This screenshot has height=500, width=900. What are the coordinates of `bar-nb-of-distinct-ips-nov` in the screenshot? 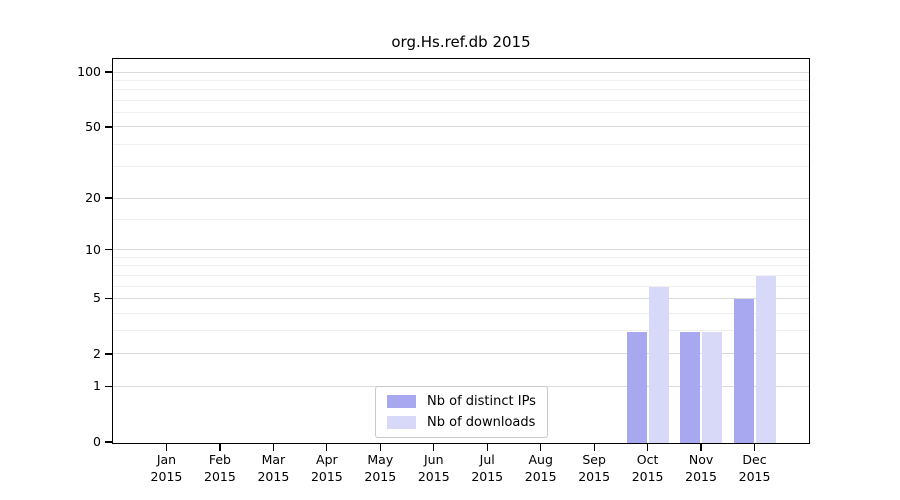 It's located at (690, 387).